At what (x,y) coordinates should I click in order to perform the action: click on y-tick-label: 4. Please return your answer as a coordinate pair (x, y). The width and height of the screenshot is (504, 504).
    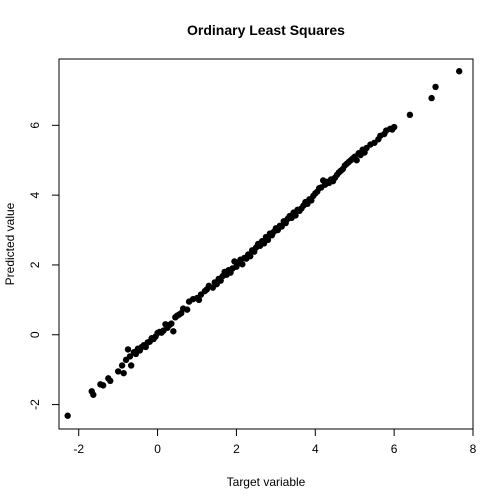
    Looking at the image, I should click on (35, 194).